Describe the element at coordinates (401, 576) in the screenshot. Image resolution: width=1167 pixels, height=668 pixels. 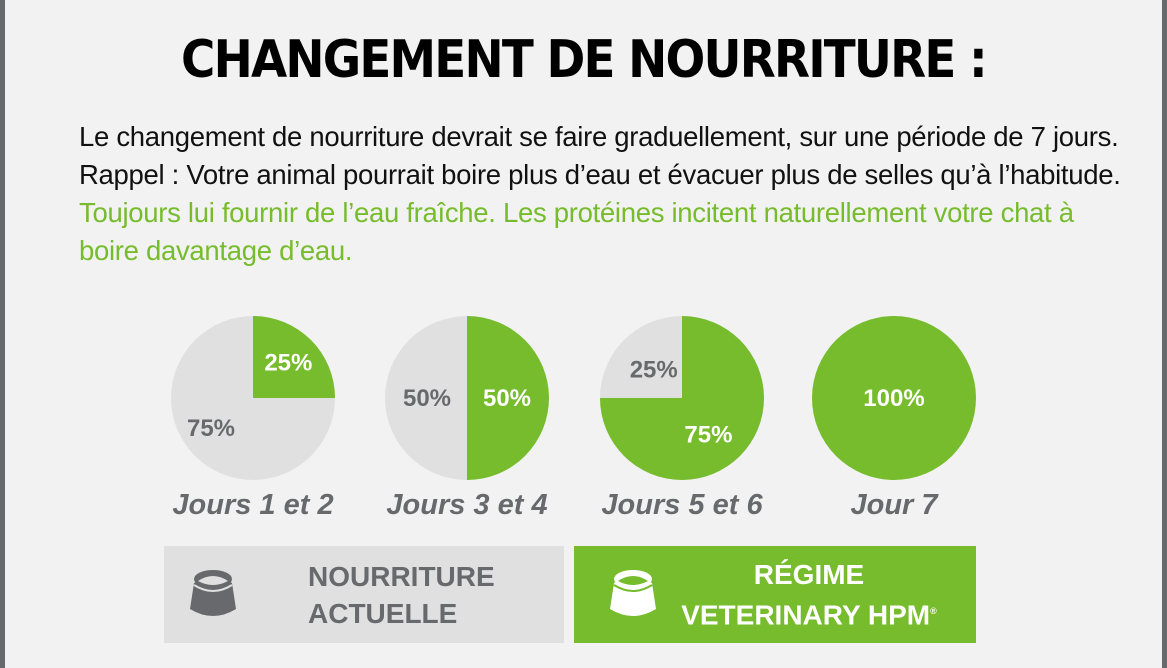
I see `legend-current-line1: NOURRITURE` at that location.